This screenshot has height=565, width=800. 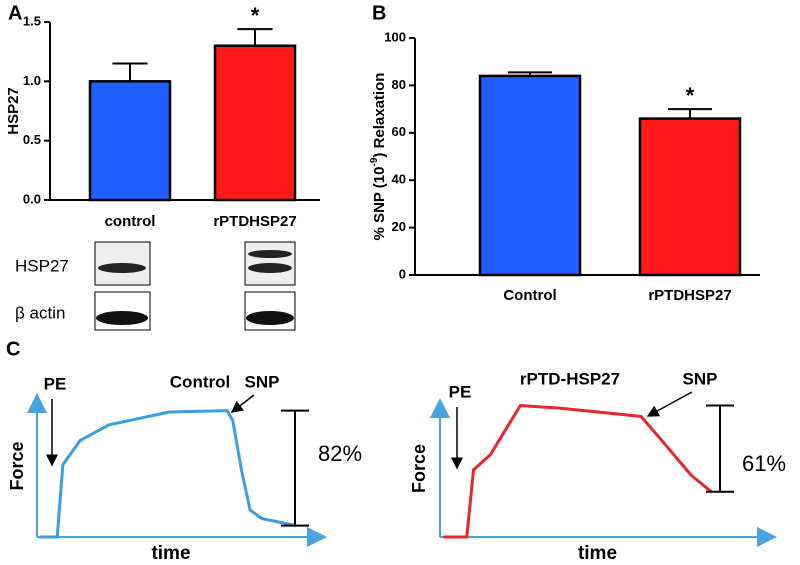 I want to click on y-tick-label: 80, so click(x=399, y=84).